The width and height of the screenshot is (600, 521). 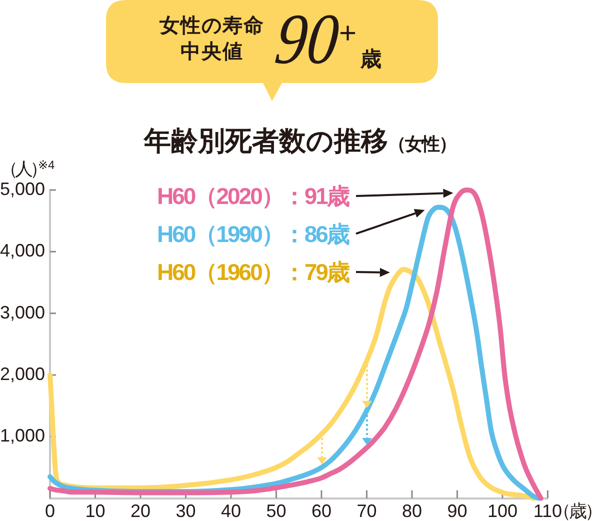 I want to click on x-tick-label: 90, so click(x=457, y=511).